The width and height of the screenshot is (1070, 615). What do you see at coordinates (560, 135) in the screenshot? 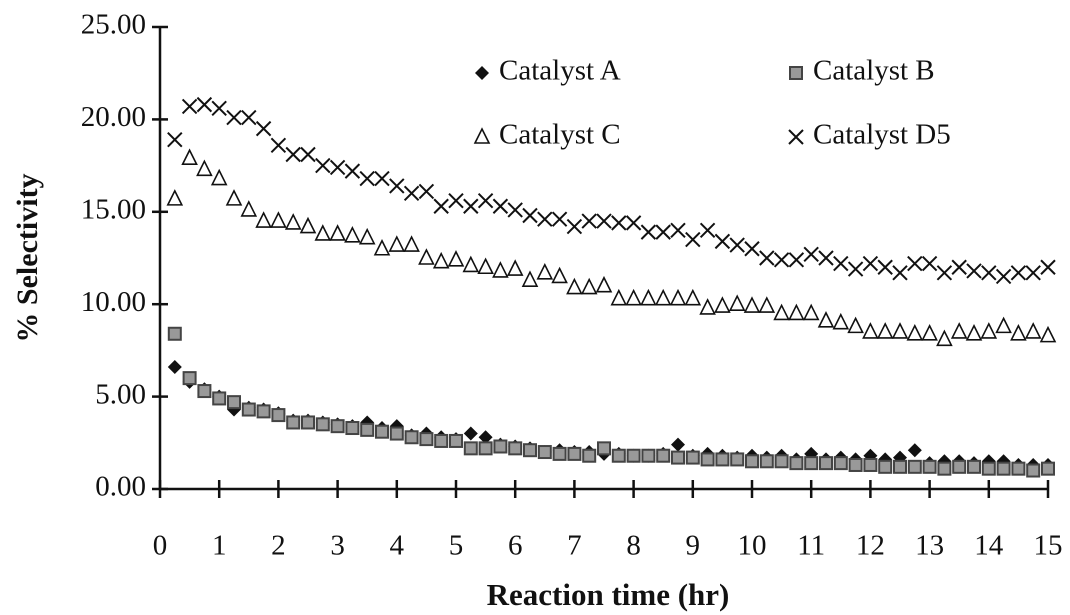
I see `legend-label: Catalyst C` at bounding box center [560, 135].